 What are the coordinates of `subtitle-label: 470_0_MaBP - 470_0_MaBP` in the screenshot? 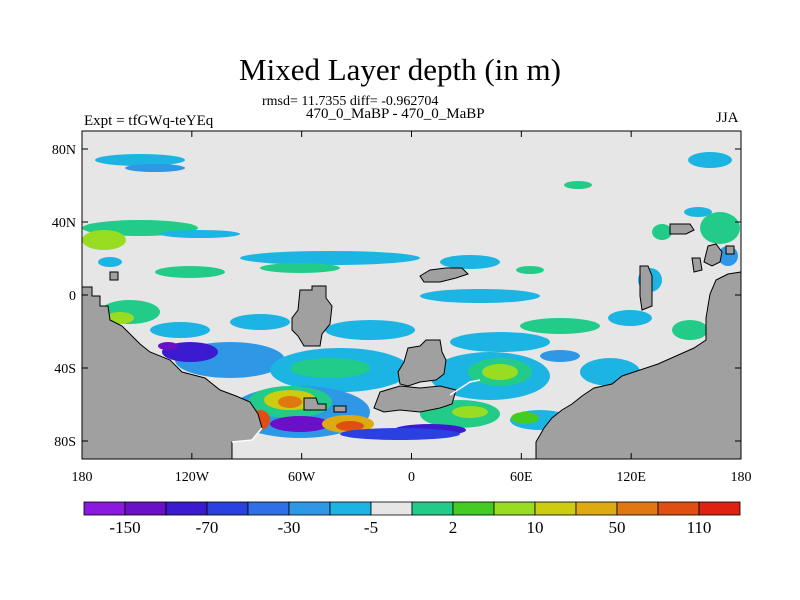 It's located at (395, 114).